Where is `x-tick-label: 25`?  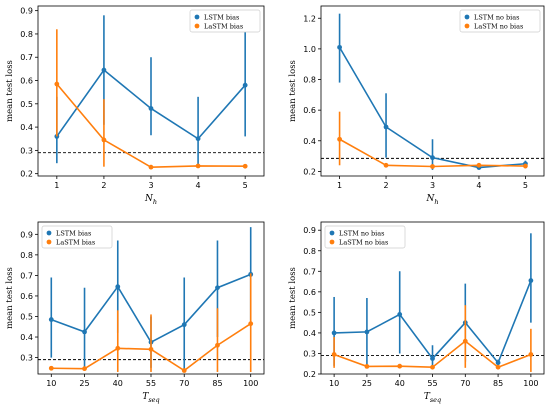
x-tick-label: 25 is located at coordinates (367, 383).